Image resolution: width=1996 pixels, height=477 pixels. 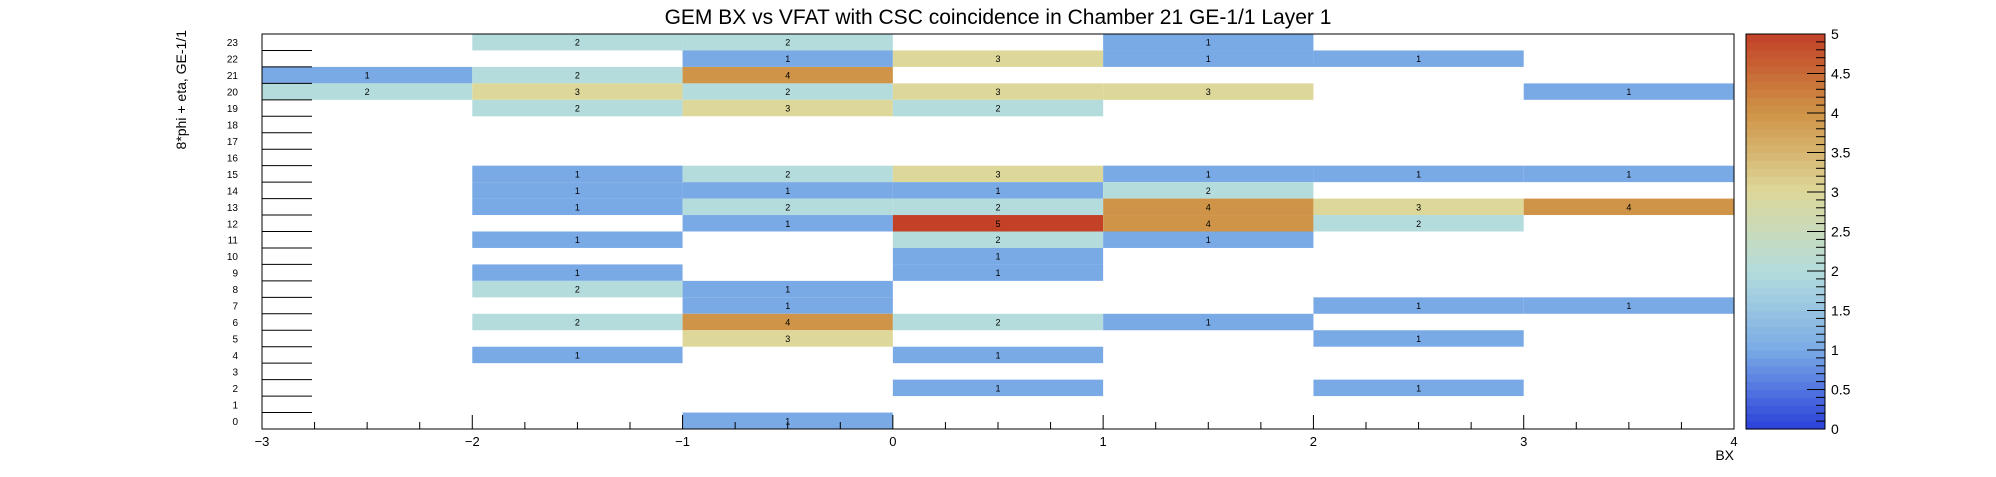 What do you see at coordinates (233, 257) in the screenshot?
I see `y-tick-label: 10` at bounding box center [233, 257].